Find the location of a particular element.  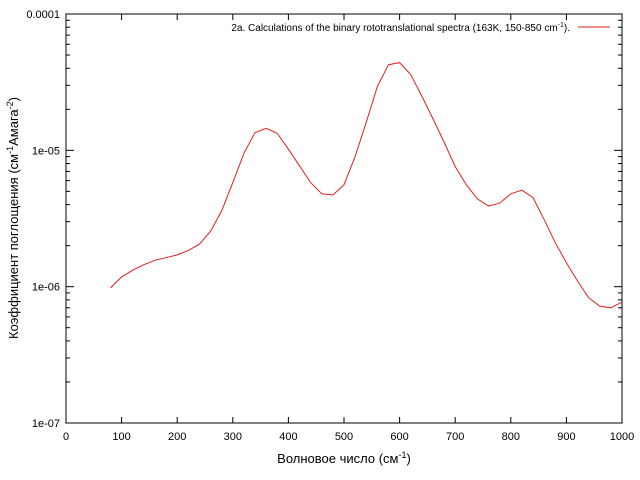

x-tick-label: 900 is located at coordinates (566, 437).